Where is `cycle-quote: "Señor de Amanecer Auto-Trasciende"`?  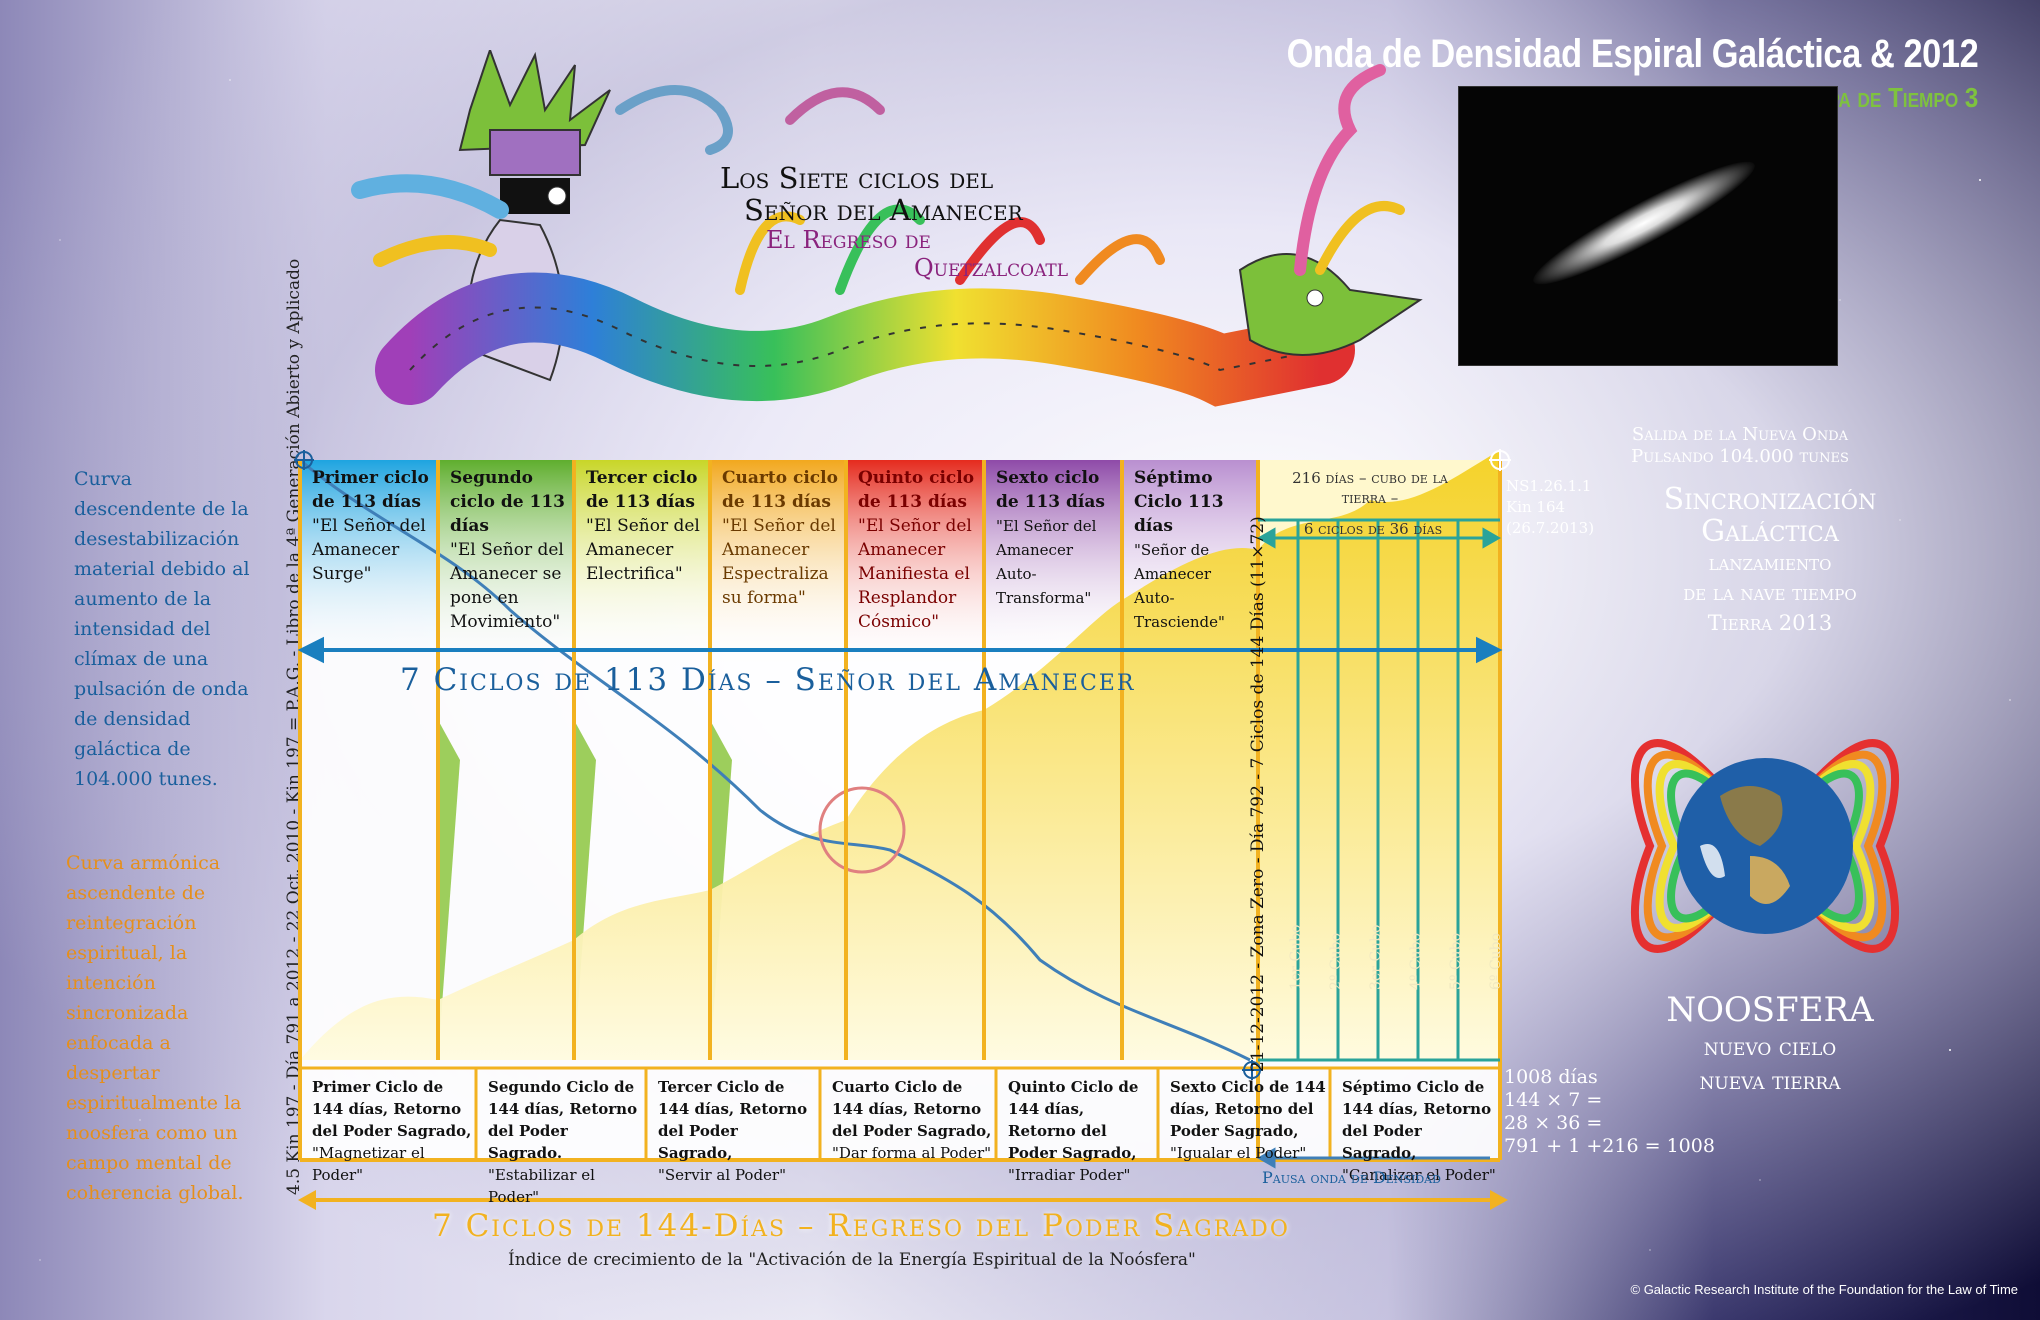
cycle-quote: "Señor de Amanecer Auto-Trasciende" is located at coordinates (1179, 586).